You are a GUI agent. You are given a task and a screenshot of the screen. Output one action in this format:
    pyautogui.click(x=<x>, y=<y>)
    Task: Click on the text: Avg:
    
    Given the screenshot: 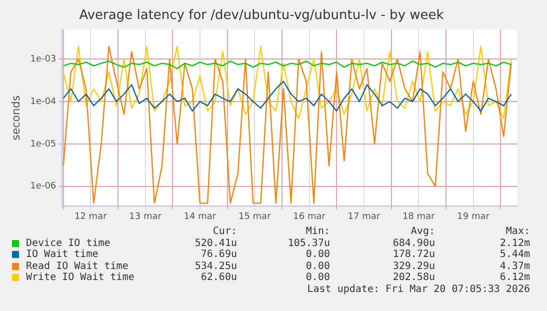 What is the action you would take?
    pyautogui.click(x=422, y=232)
    